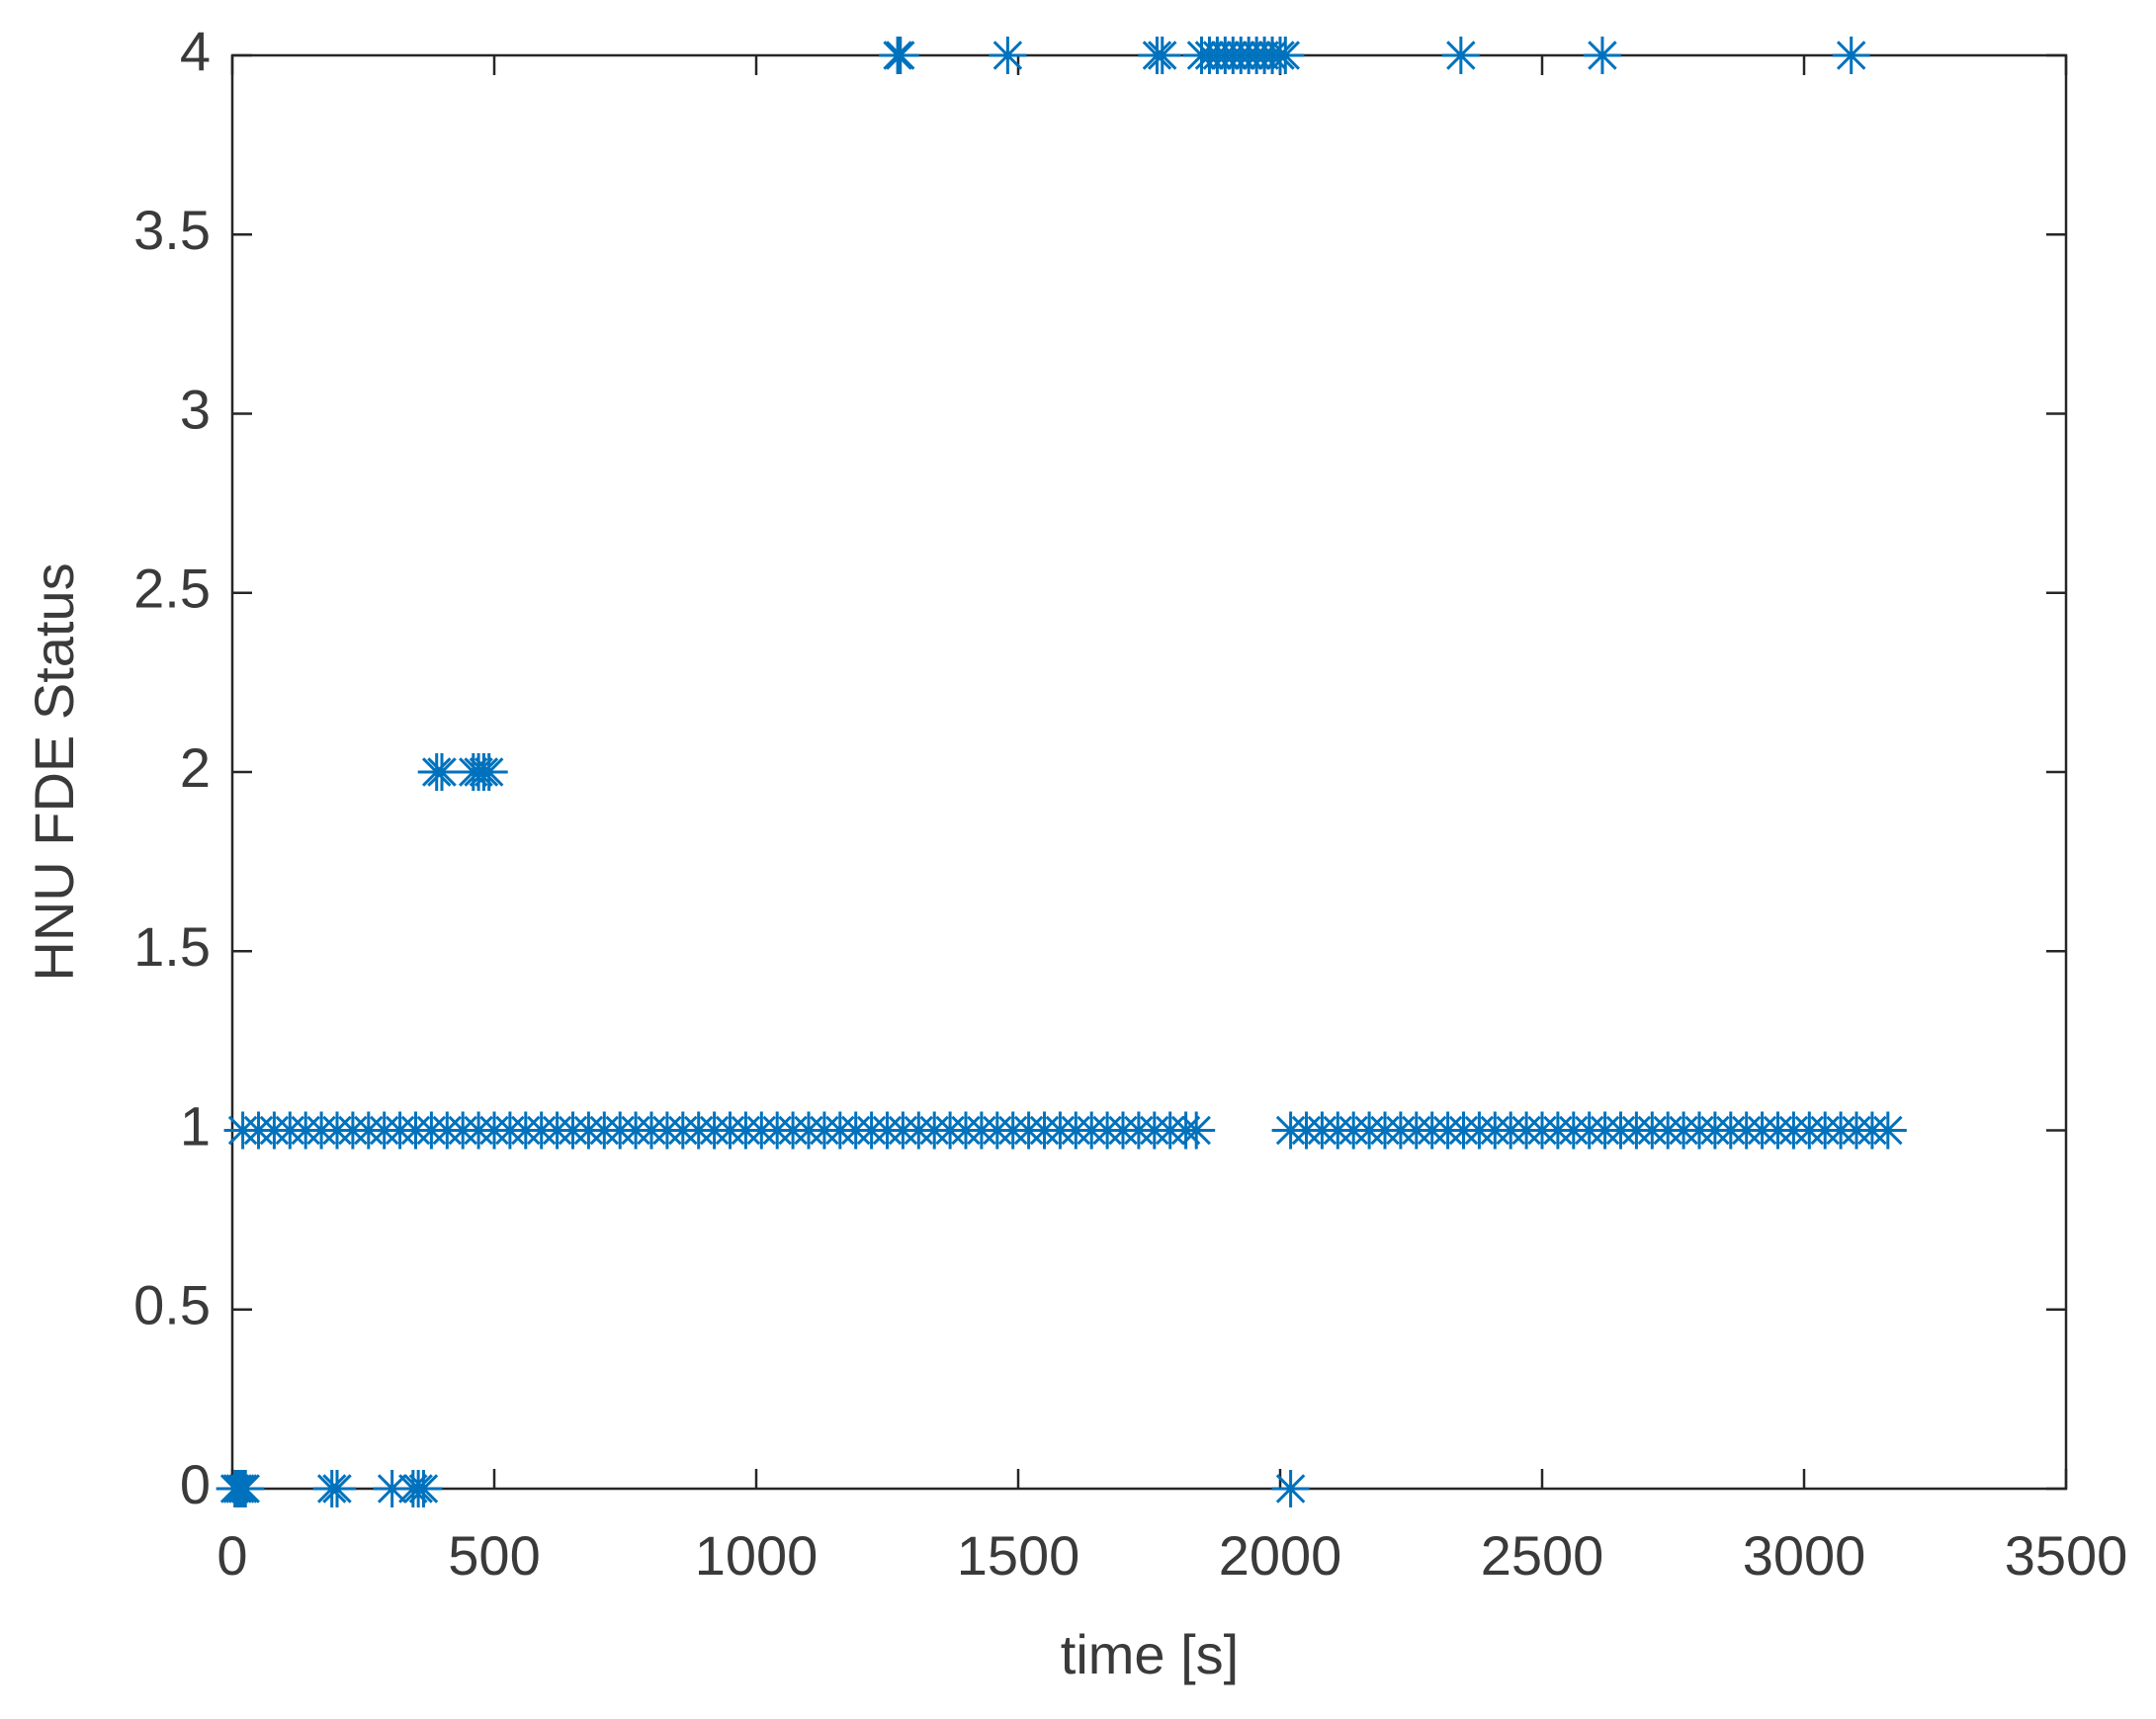 The width and height of the screenshot is (2156, 1719). I want to click on x-tick-label: 3000, so click(1804, 1555).